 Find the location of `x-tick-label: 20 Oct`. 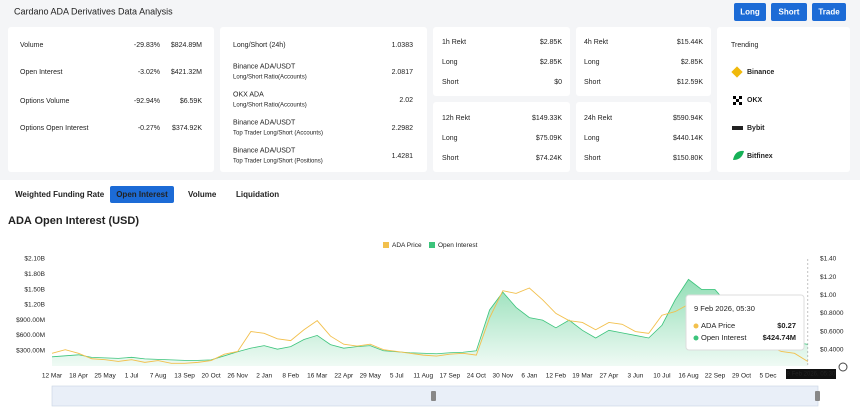

x-tick-label: 20 Oct is located at coordinates (211, 376).